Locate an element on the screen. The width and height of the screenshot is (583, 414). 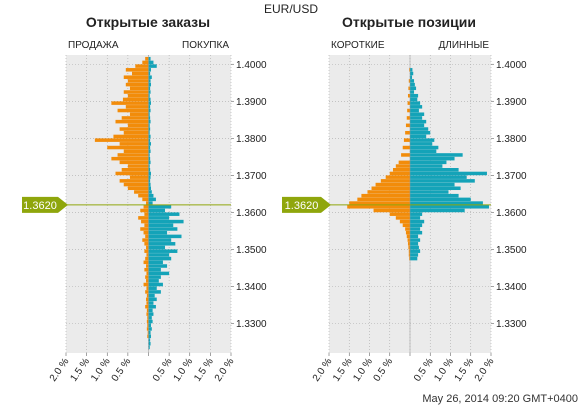
timestamp: May 26, 2014 09:20 GMT+0400 is located at coordinates (500, 399).